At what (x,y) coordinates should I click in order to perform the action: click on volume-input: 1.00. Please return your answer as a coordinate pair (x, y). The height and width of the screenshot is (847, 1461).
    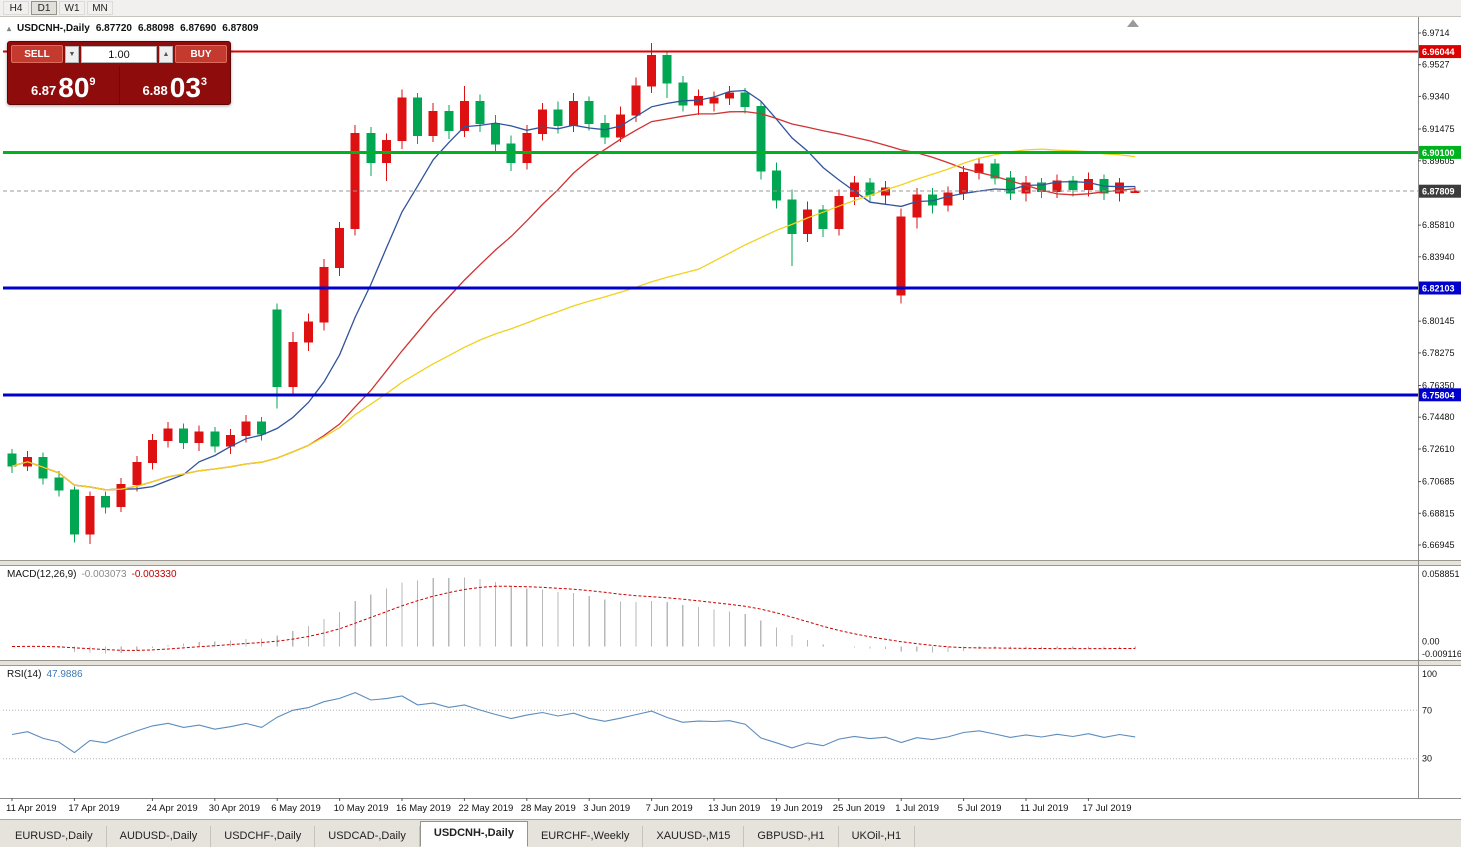
    Looking at the image, I should click on (119, 54).